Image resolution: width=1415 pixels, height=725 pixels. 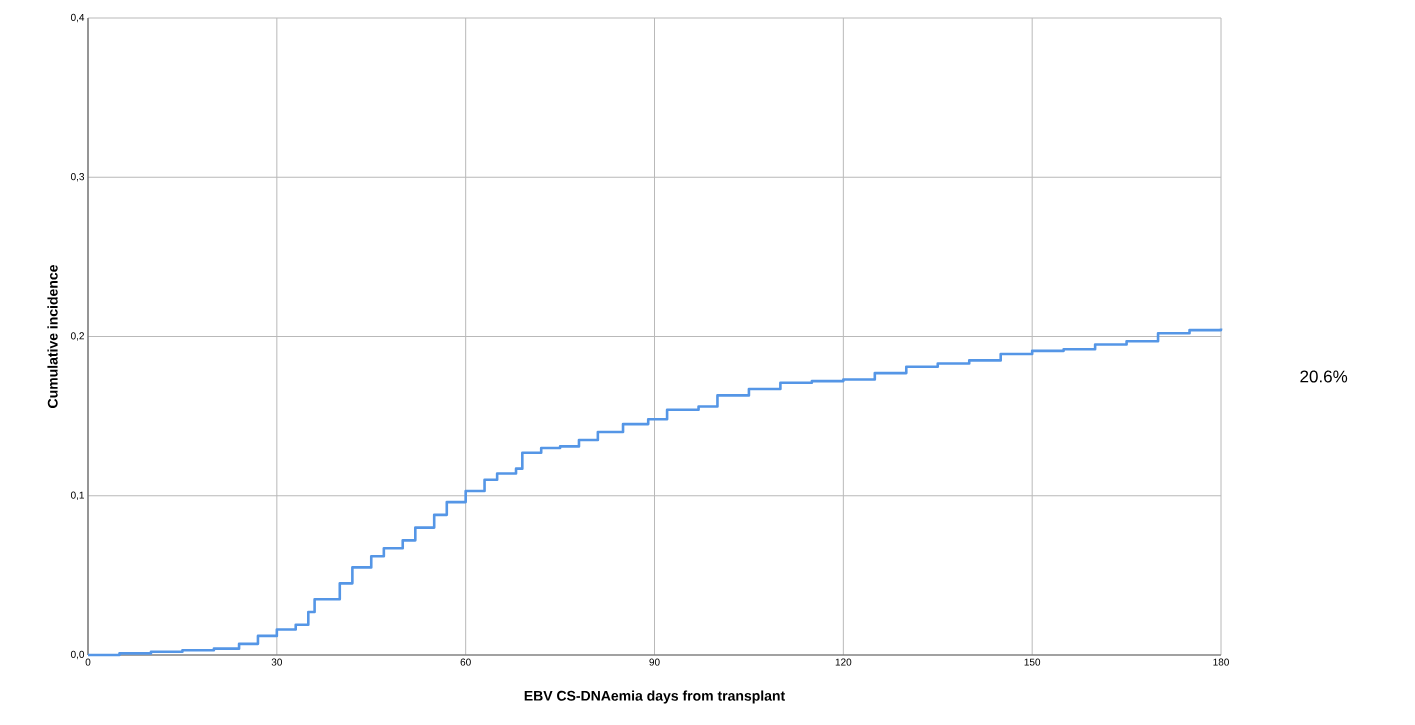 What do you see at coordinates (88, 662) in the screenshot?
I see `x-tick-label: 0` at bounding box center [88, 662].